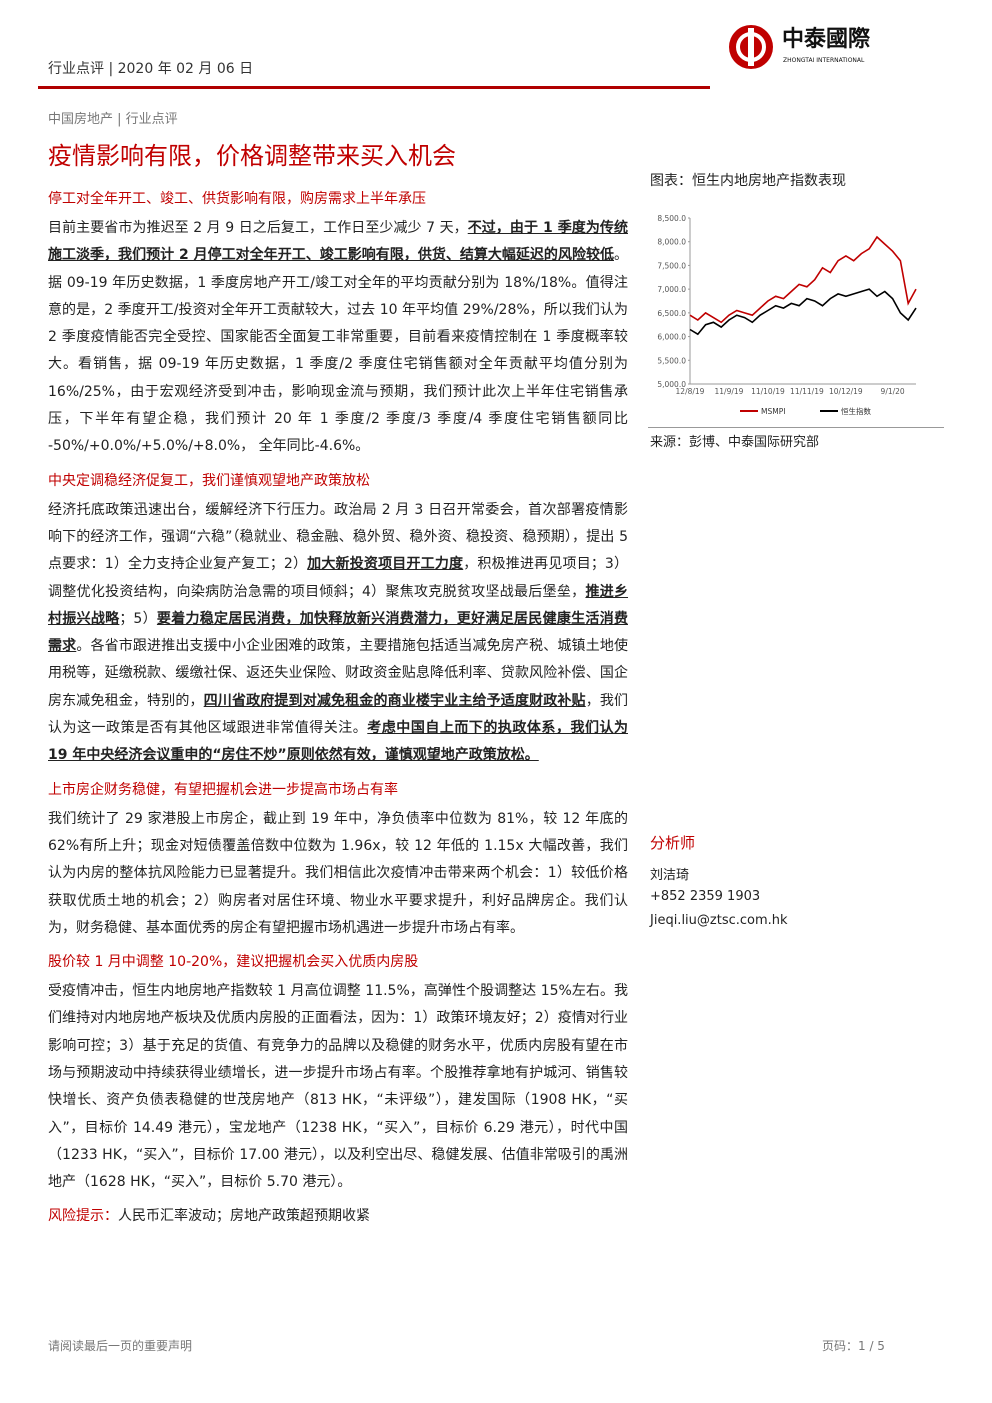 This screenshot has height=1403, width=992. I want to click on y-tick-label: 5,000.0, so click(671, 384).